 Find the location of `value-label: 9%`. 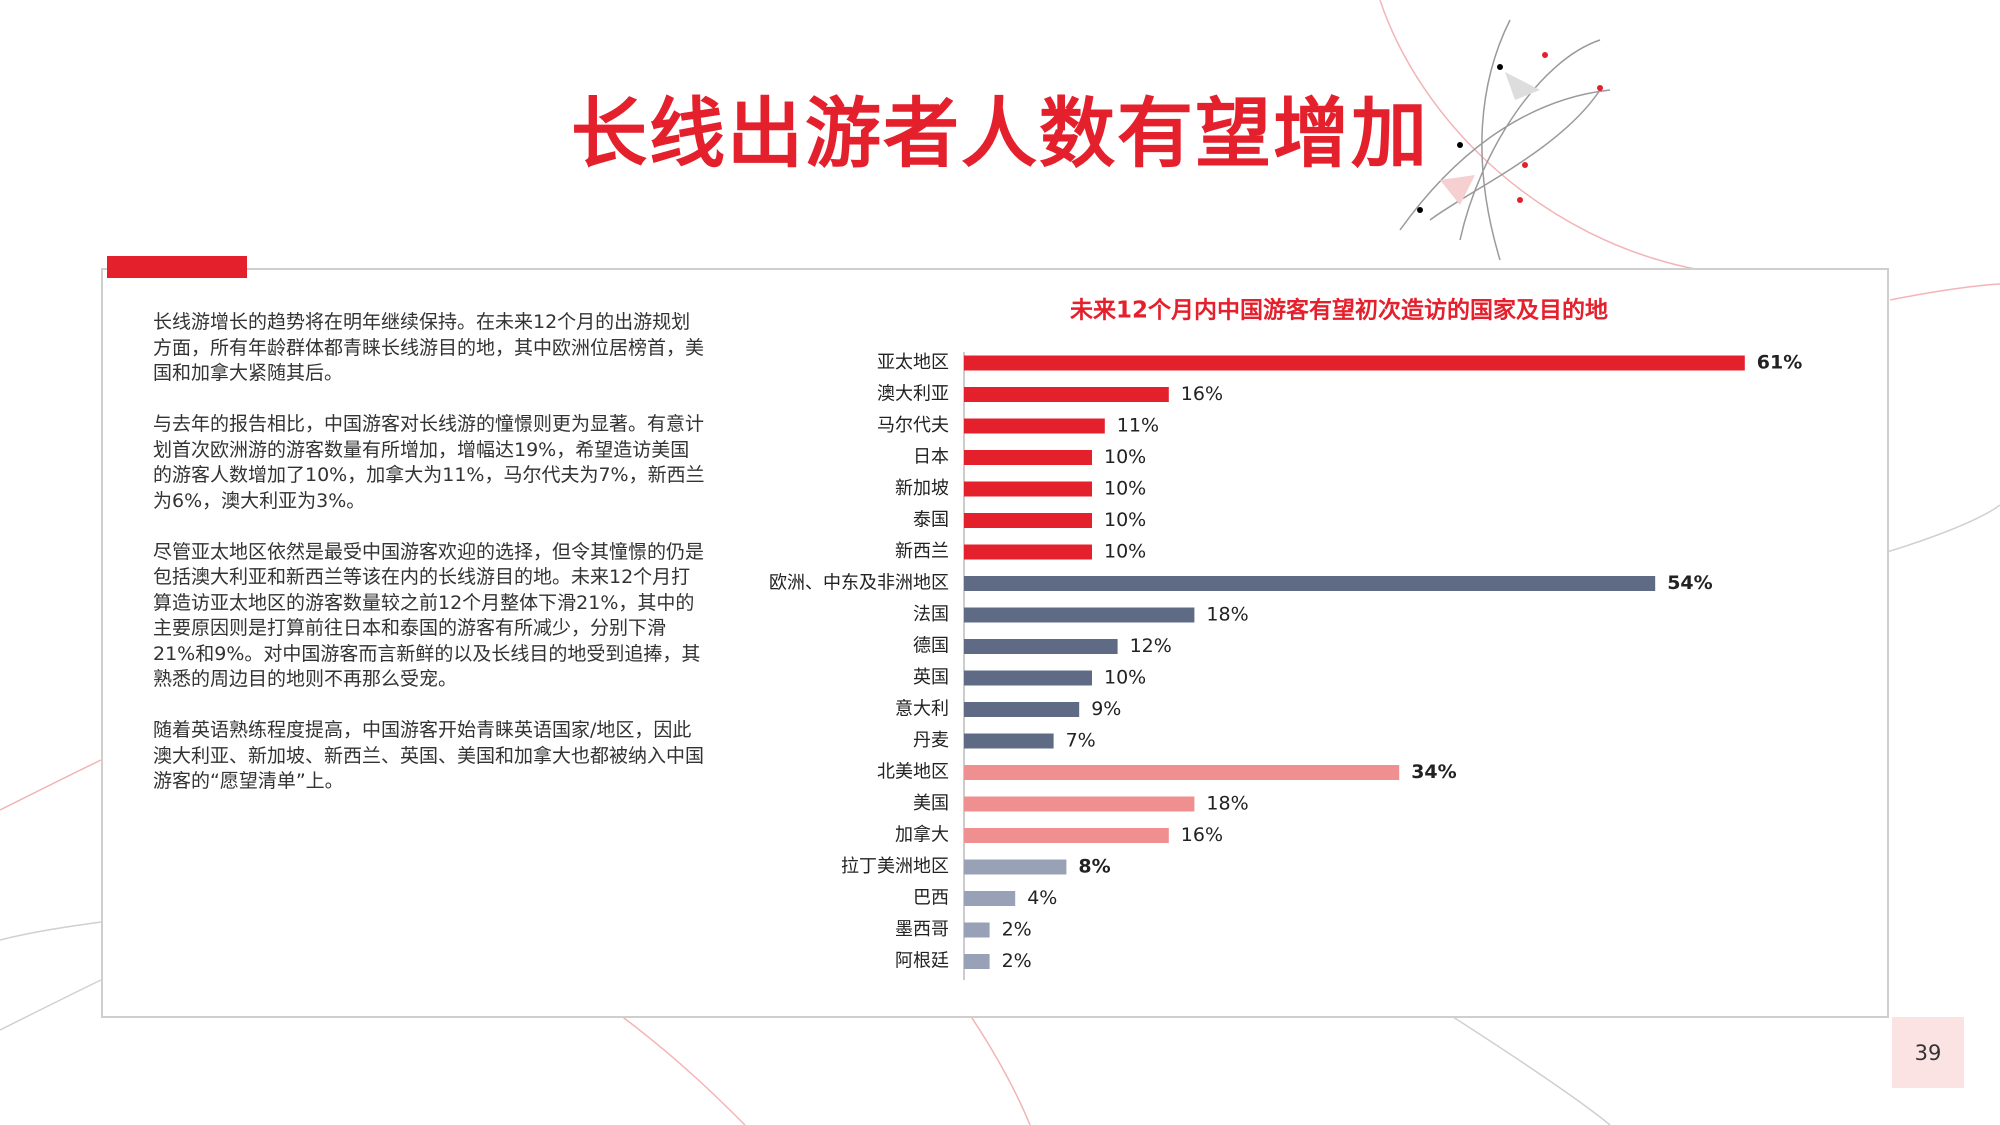

value-label: 9% is located at coordinates (1106, 709).